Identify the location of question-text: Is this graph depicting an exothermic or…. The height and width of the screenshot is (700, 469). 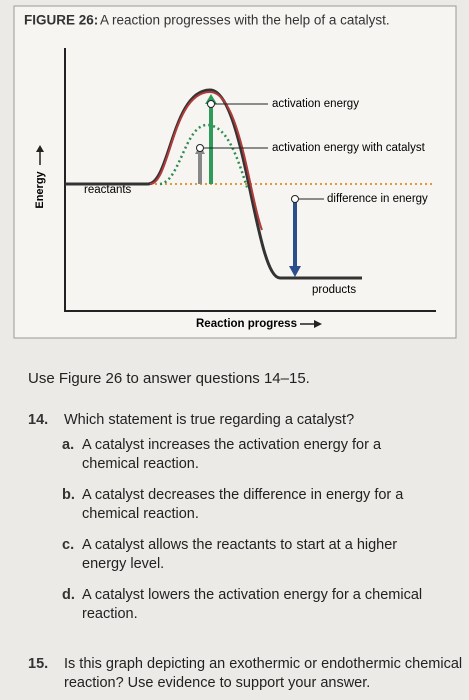
(263, 673).